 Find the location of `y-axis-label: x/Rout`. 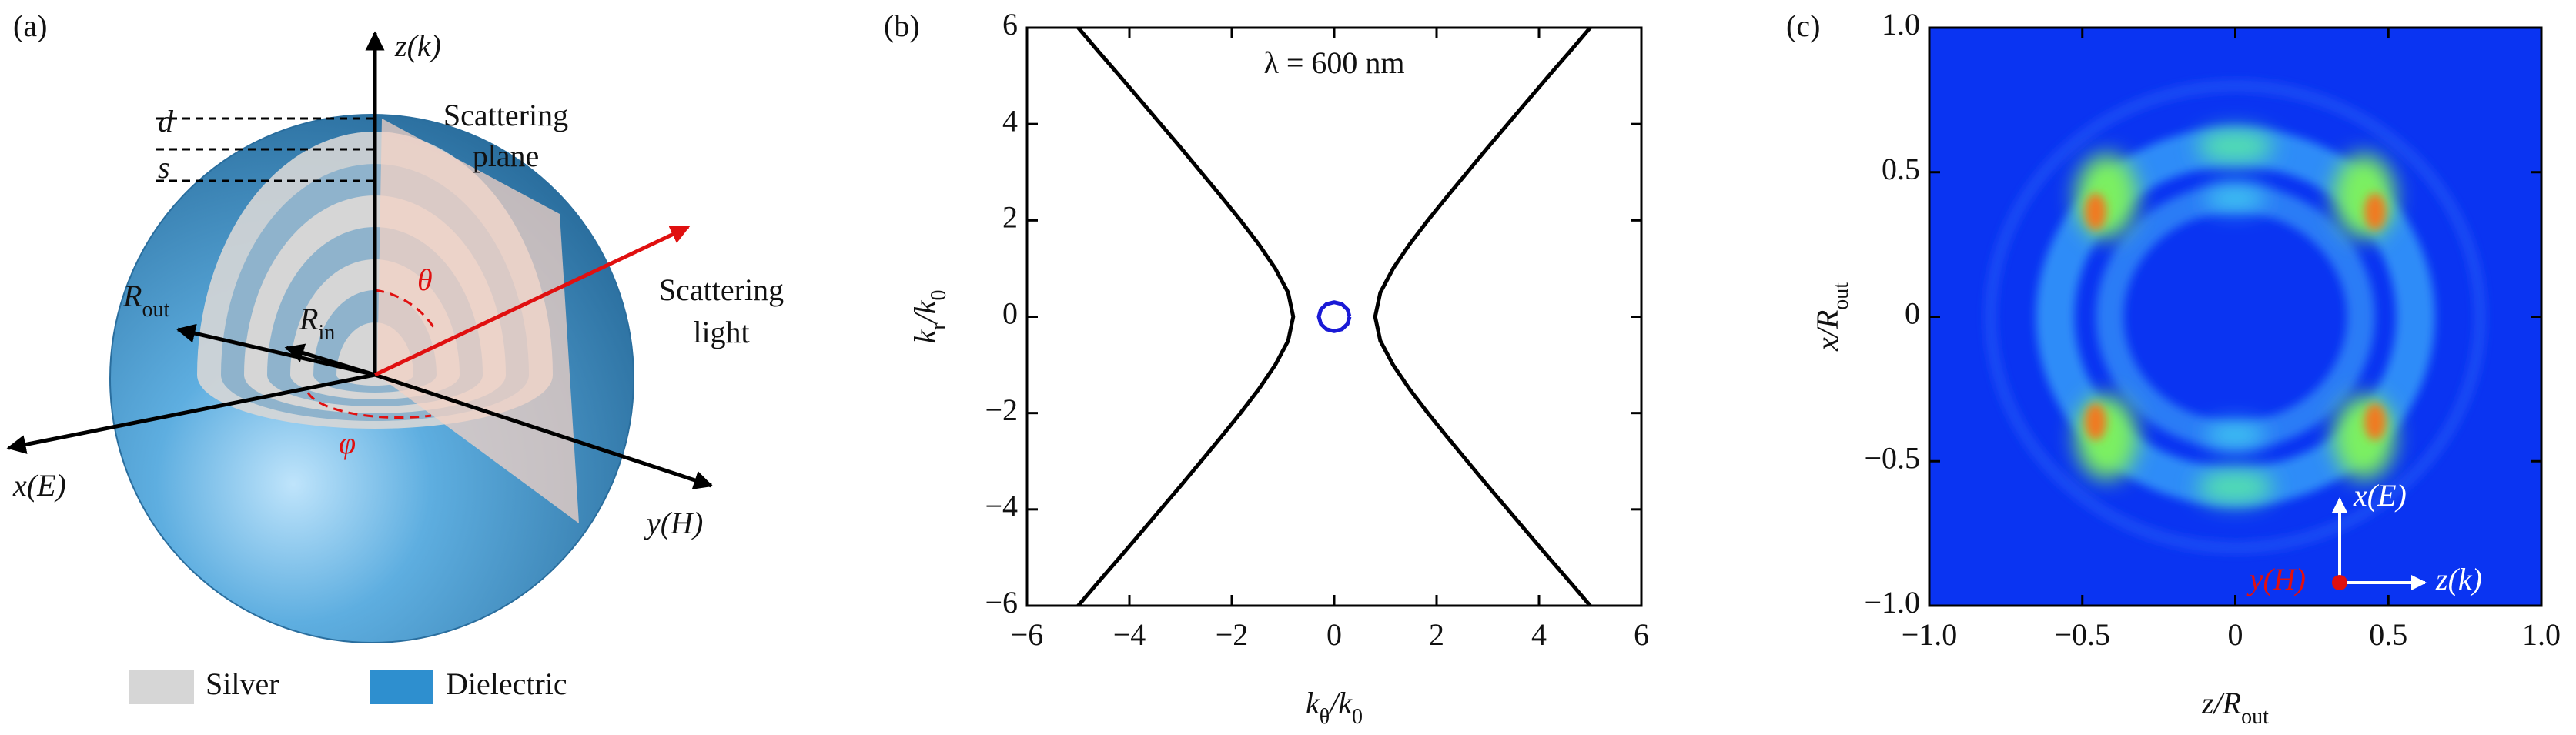

y-axis-label: x/Rout is located at coordinates (1832, 317).